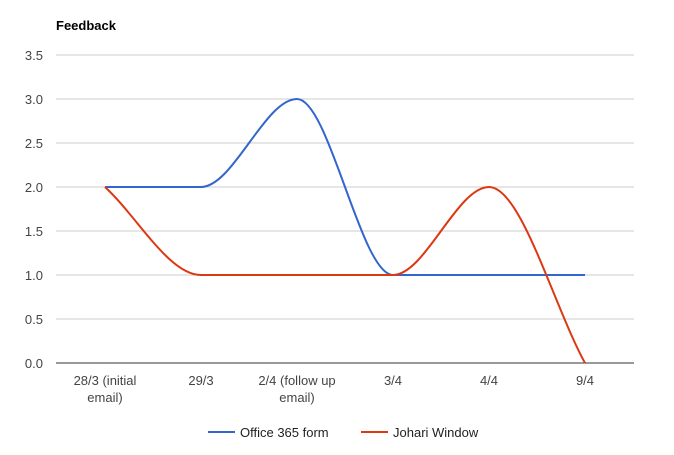 This screenshot has width=674, height=455. Describe the element at coordinates (34, 363) in the screenshot. I see `y-tick-label: 0.0` at that location.